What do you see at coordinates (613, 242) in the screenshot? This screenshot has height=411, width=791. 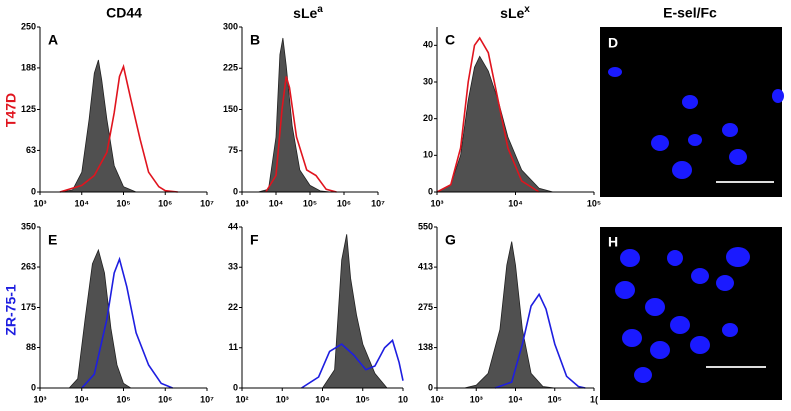 I see `panel-label: H` at bounding box center [613, 242].